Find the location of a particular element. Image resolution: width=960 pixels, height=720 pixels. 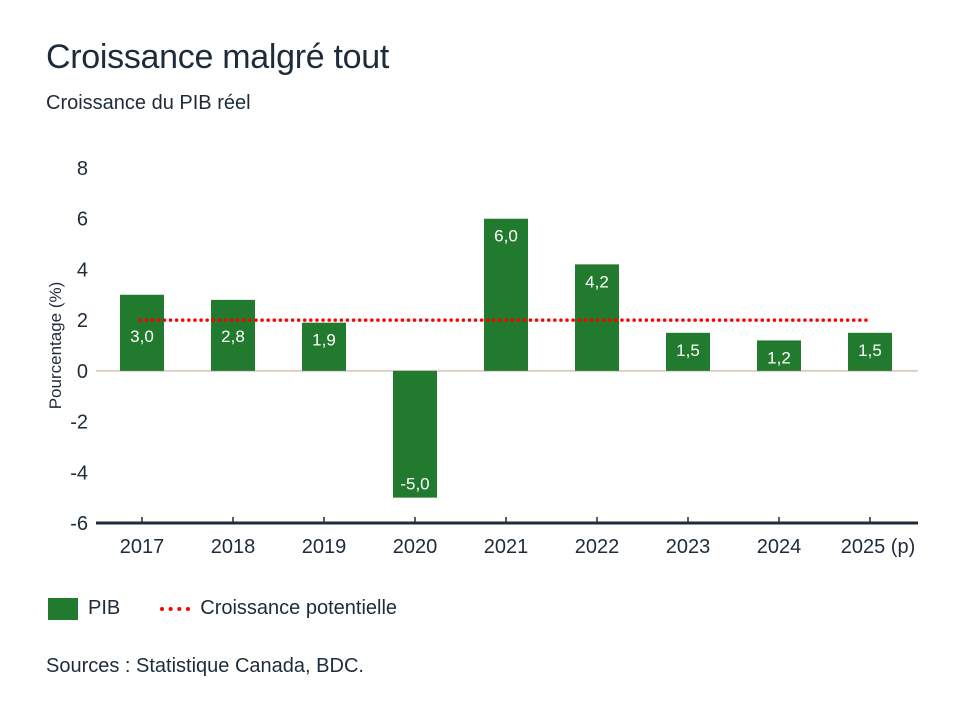

legend-label-pib: PIB is located at coordinates (104, 608).